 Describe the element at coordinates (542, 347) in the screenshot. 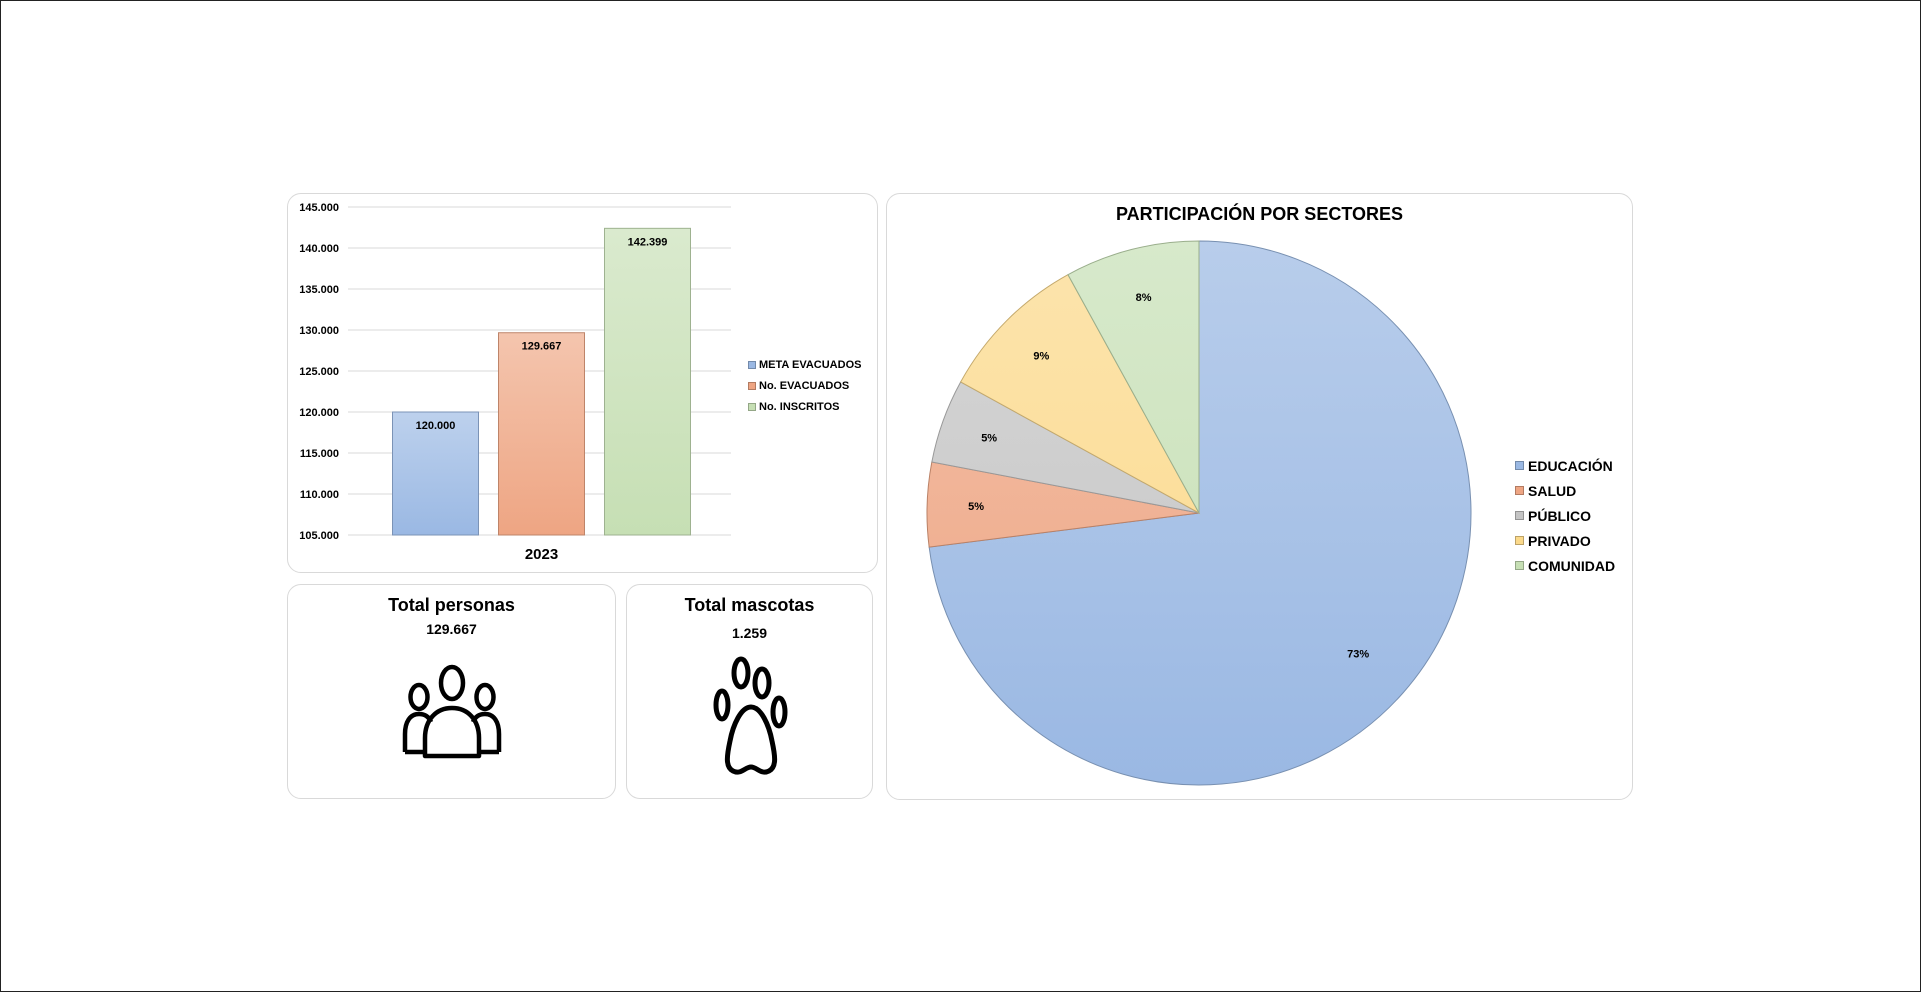

I see `bar-data-label: 129.667` at that location.